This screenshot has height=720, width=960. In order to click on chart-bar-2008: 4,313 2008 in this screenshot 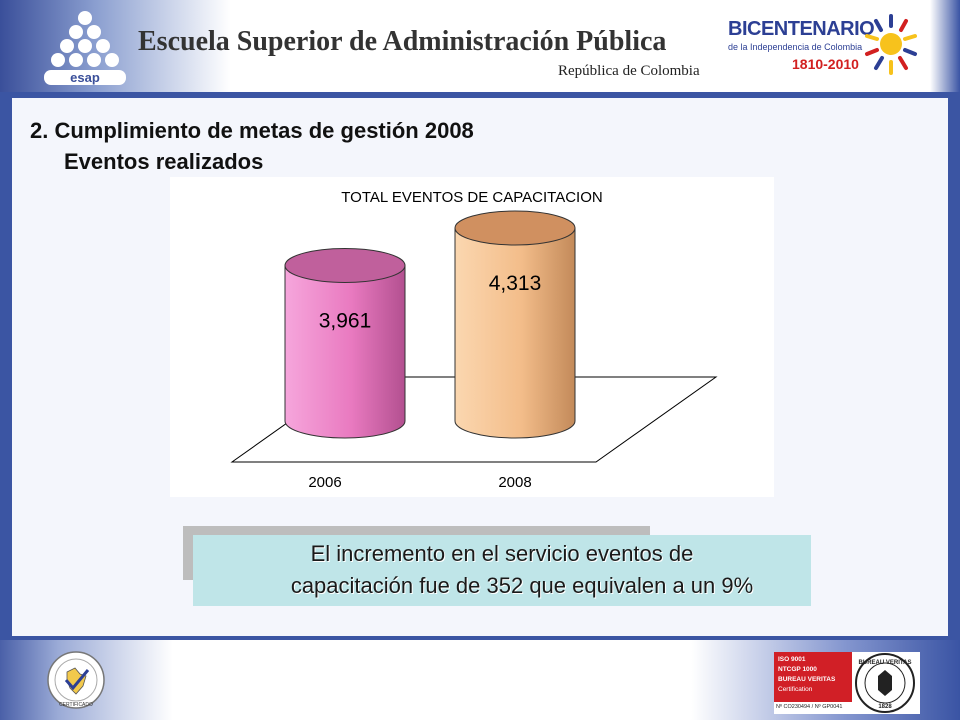, I will do `click(515, 350)`.